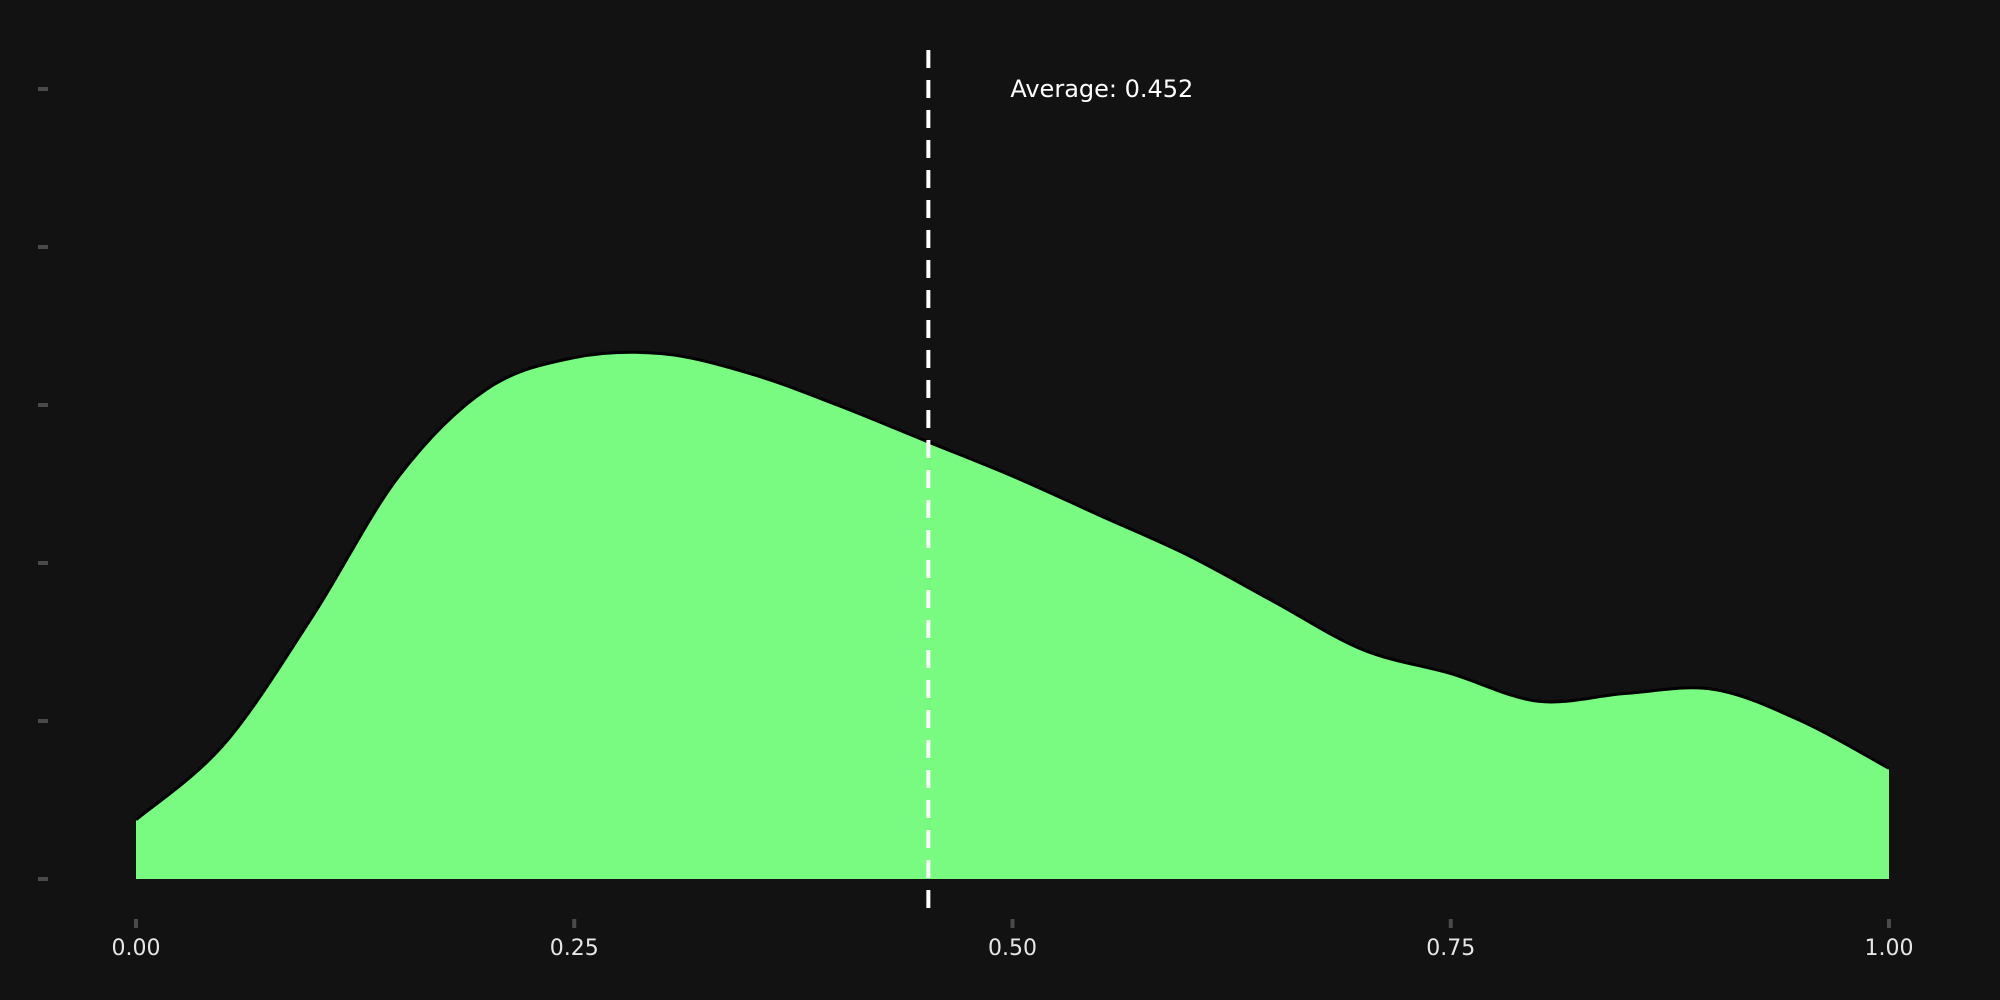 The height and width of the screenshot is (1000, 2000). Describe the element at coordinates (1101, 89) in the screenshot. I see `average-label: Average: 0.452` at that location.